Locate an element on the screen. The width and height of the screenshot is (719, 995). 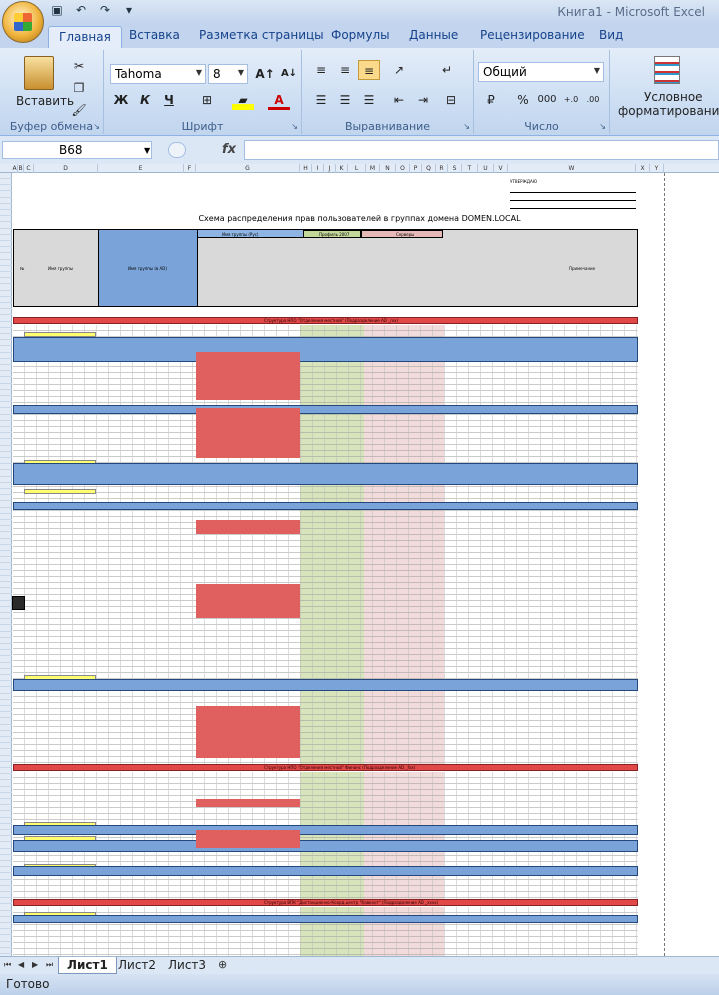
paste-button: Вставить is located at coordinates (45, 101).